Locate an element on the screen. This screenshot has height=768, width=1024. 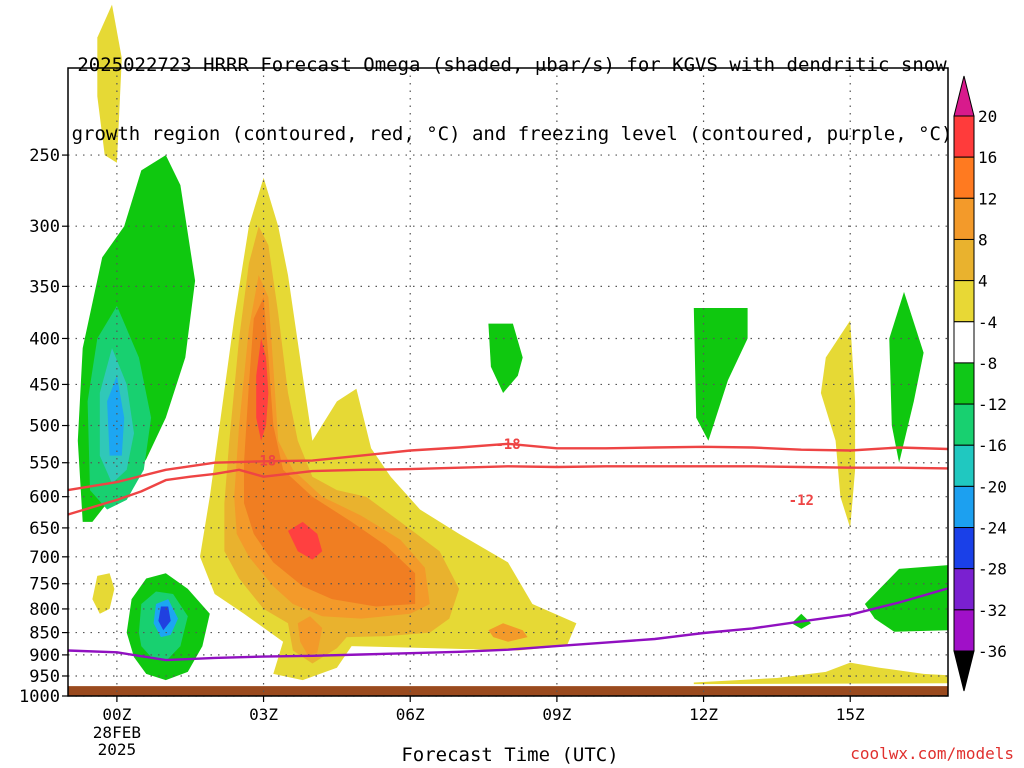
y-tick-label: 450 is located at coordinates (44, 385).